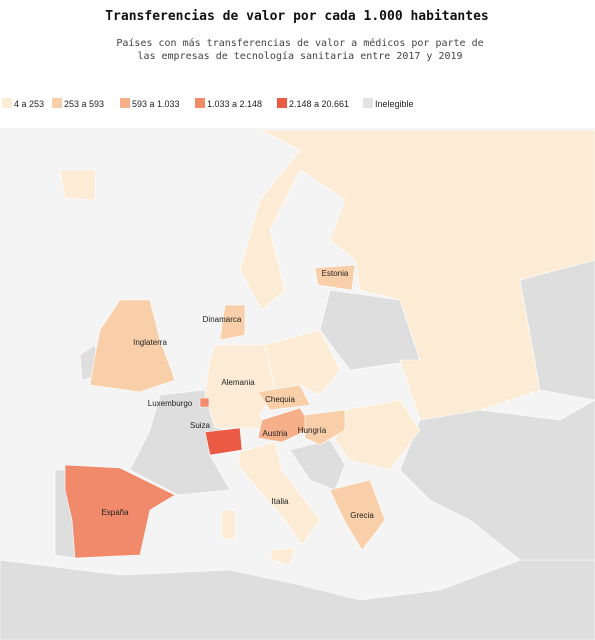 This screenshot has width=595, height=640. Describe the element at coordinates (200, 425) in the screenshot. I see `country-label: Suiza` at that location.